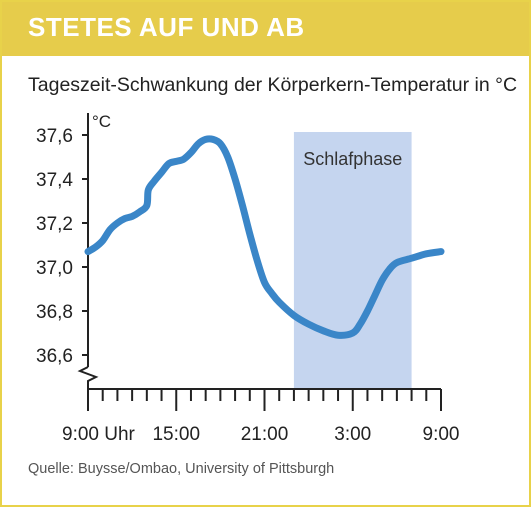 The height and width of the screenshot is (507, 531). I want to click on x-tick-label: 9:00, so click(441, 434).